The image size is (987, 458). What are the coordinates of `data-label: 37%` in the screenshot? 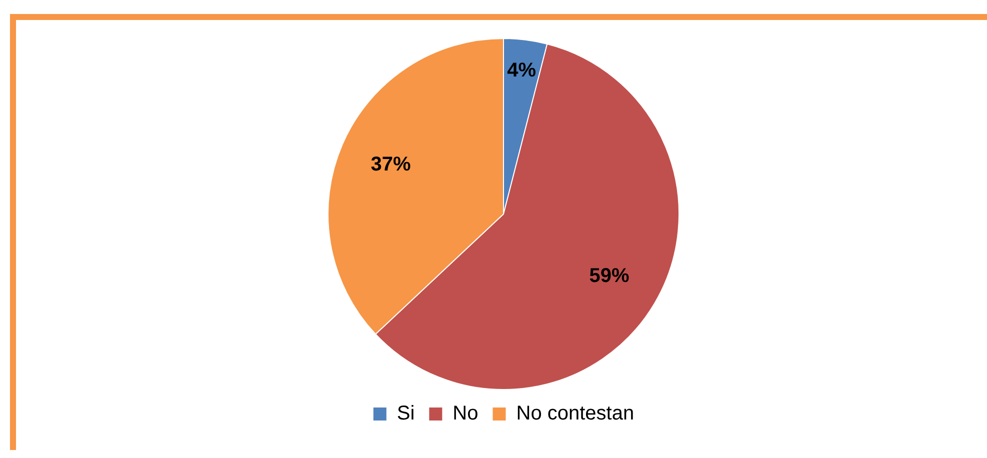 It's located at (390, 165).